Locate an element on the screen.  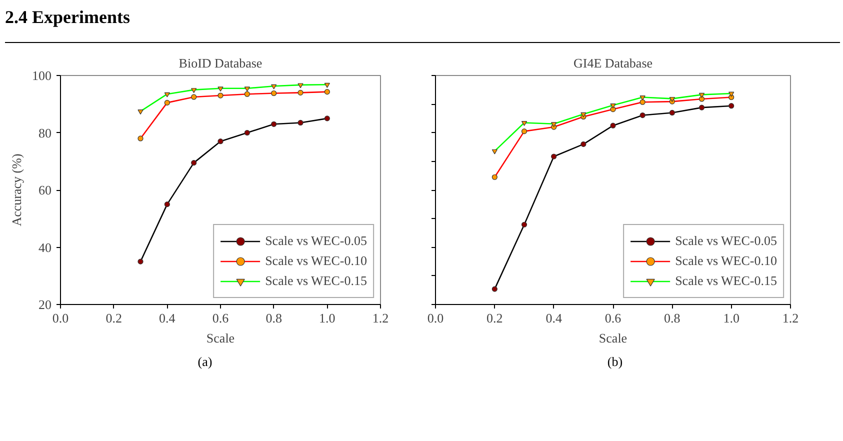
text: (b) is located at coordinates (615, 362).